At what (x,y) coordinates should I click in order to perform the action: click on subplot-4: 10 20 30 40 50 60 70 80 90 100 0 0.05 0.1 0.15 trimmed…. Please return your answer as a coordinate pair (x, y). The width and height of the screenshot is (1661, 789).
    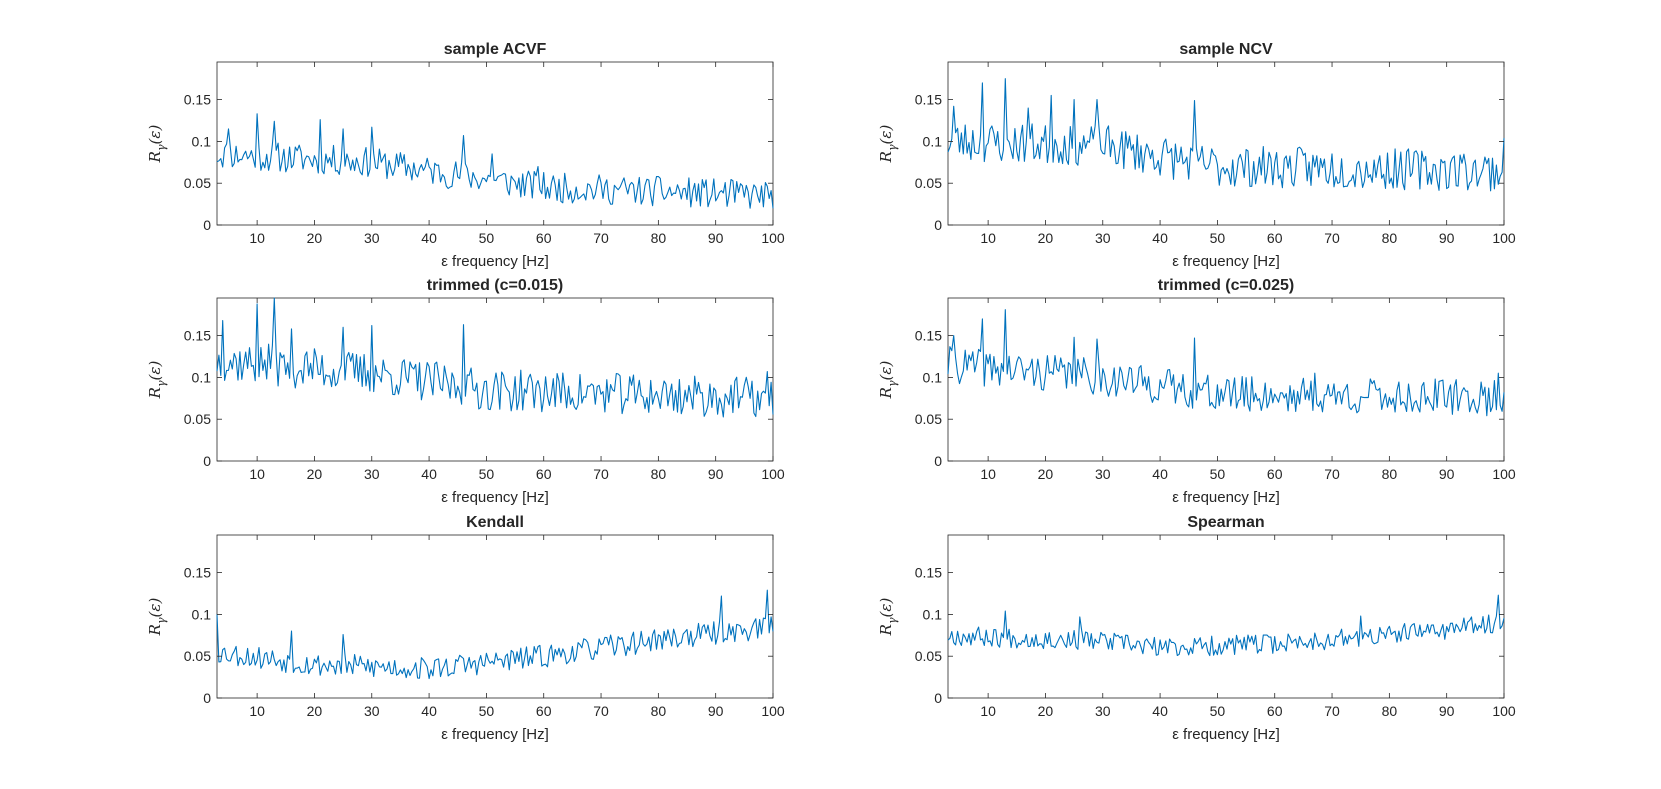
    Looking at the image, I should click on (1196, 391).